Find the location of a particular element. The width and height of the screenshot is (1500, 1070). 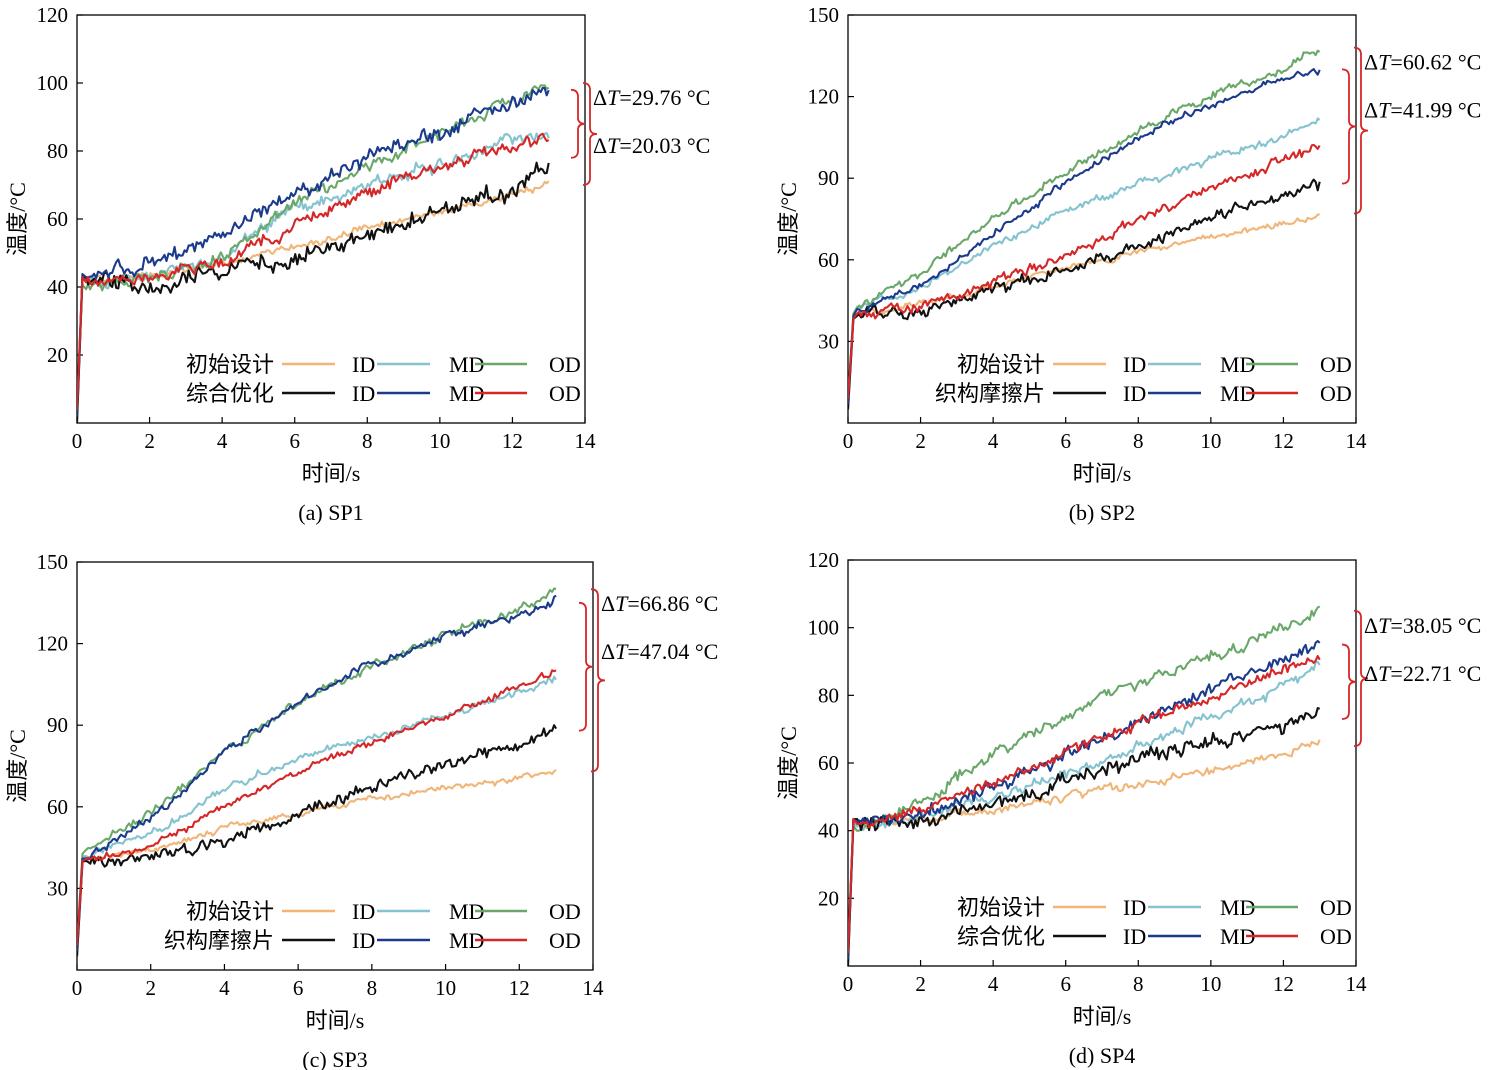

y-tick-label: 30 is located at coordinates (828, 341).